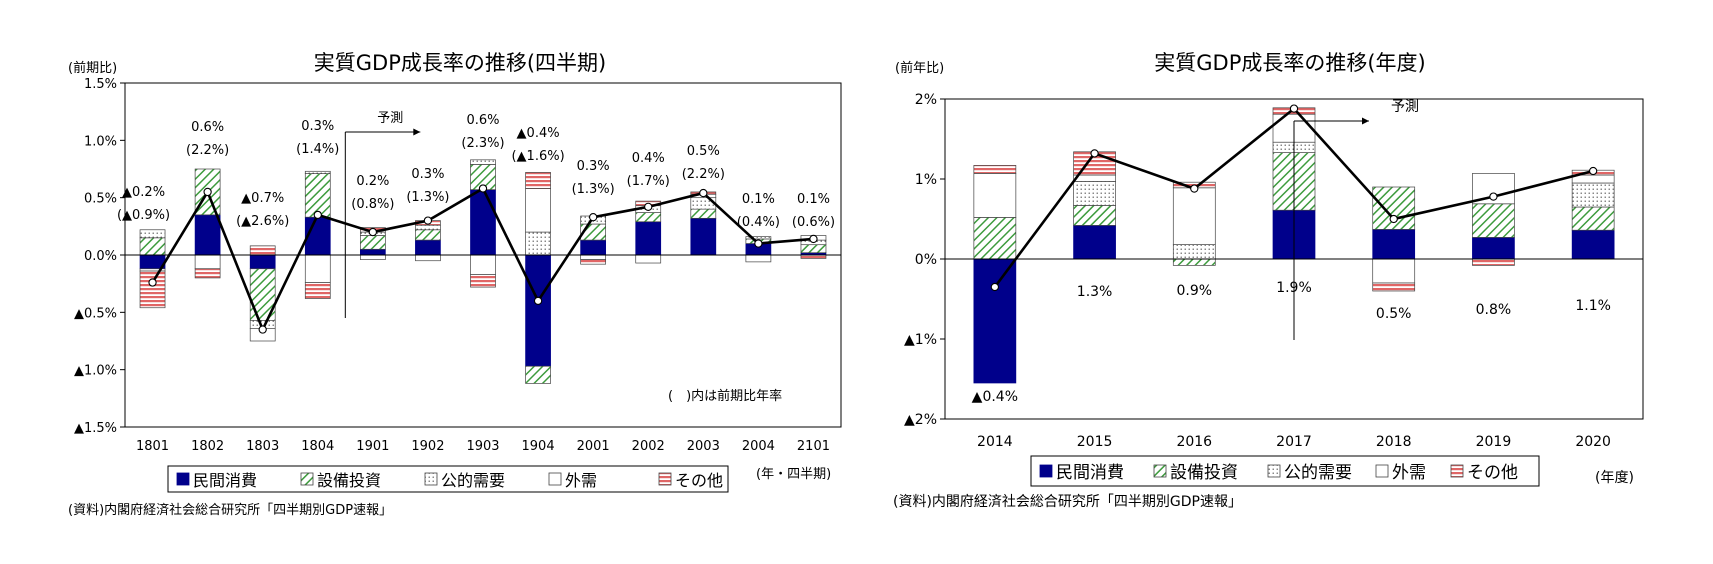 The height and width of the screenshot is (564, 1713). Describe the element at coordinates (1290, 63) in the screenshot. I see `chart-title: 実質GDP成長率の推移(年度)` at that location.